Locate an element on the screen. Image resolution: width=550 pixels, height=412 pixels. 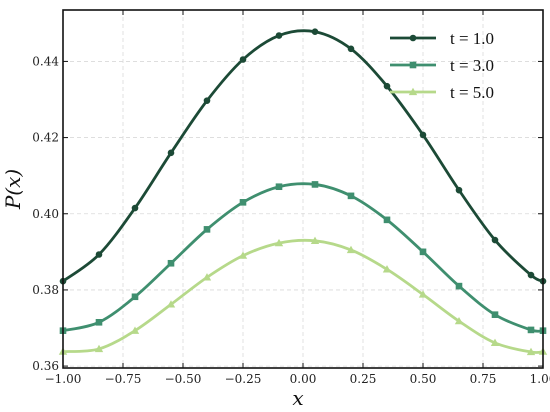
y-tick-label: 0.40 is located at coordinates (45, 214).